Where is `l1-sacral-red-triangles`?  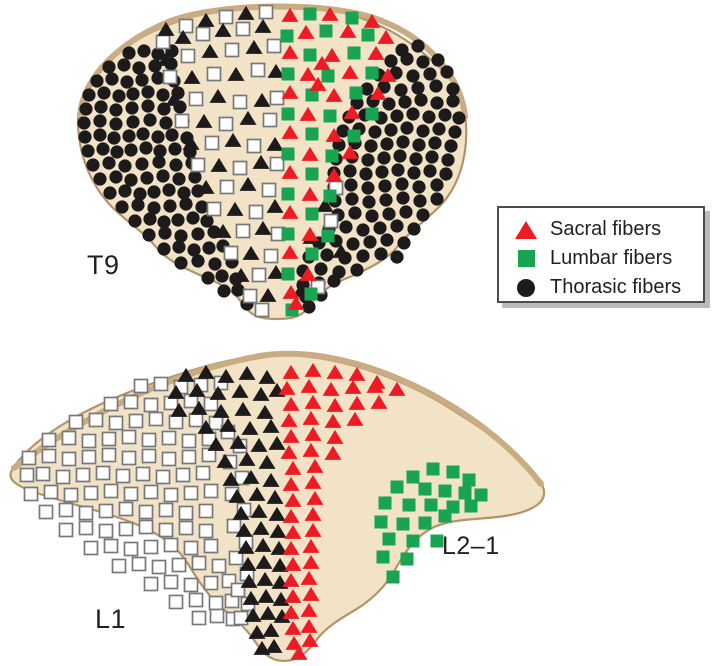 l1-sacral-red-triangles is located at coordinates (342, 511).